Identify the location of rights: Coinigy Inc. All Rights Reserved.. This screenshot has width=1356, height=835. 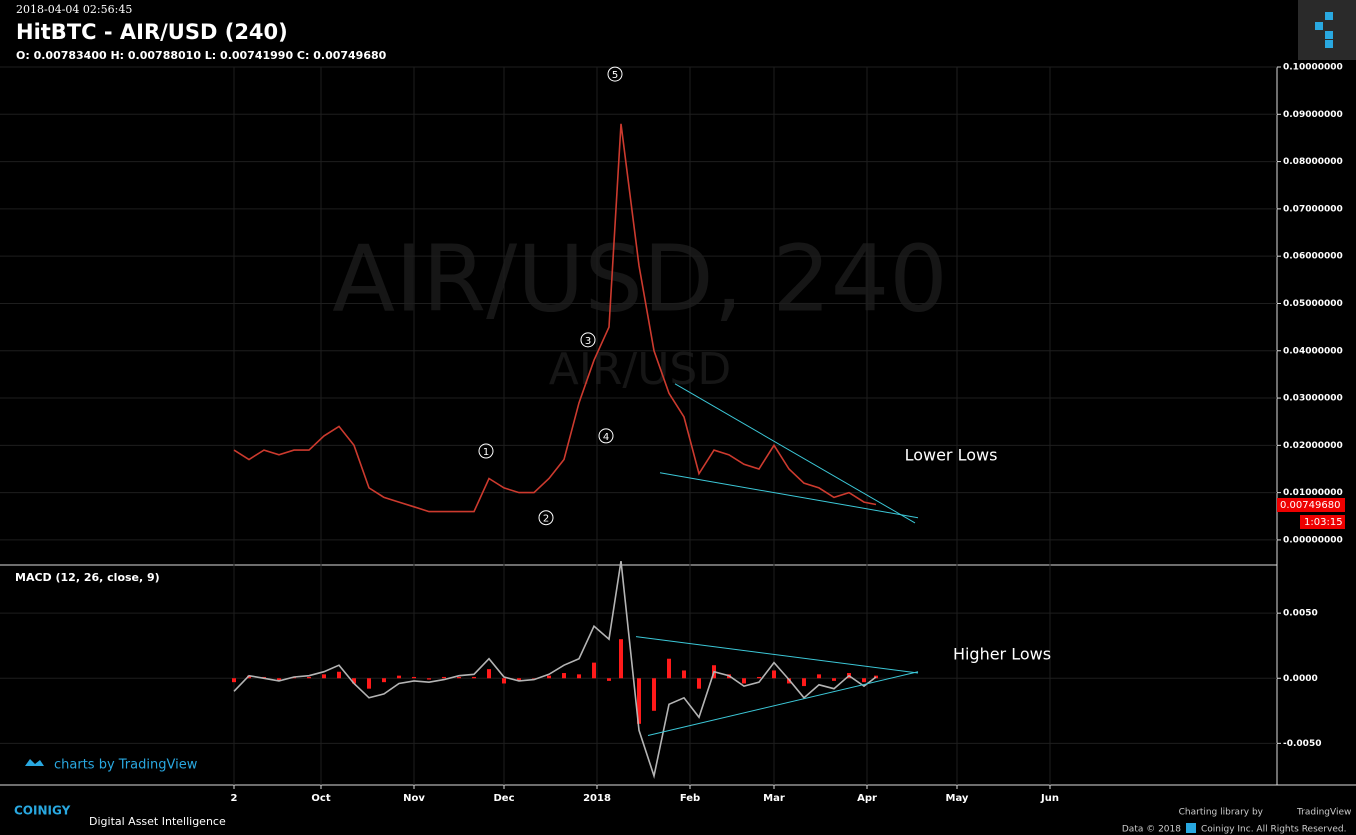
(1273, 830).